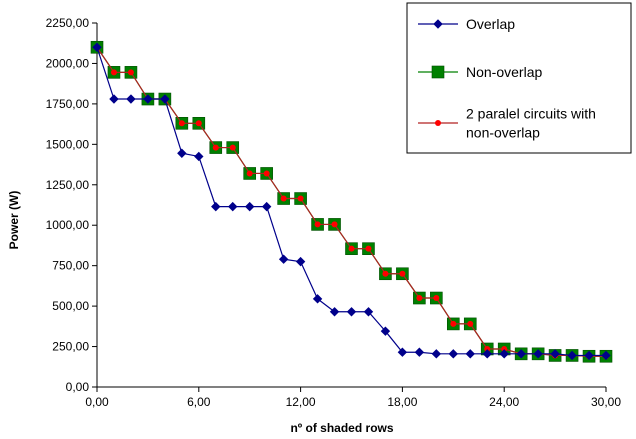 This screenshot has width=636, height=439. What do you see at coordinates (402, 402) in the screenshot?
I see `x-tick-label: 18,00` at bounding box center [402, 402].